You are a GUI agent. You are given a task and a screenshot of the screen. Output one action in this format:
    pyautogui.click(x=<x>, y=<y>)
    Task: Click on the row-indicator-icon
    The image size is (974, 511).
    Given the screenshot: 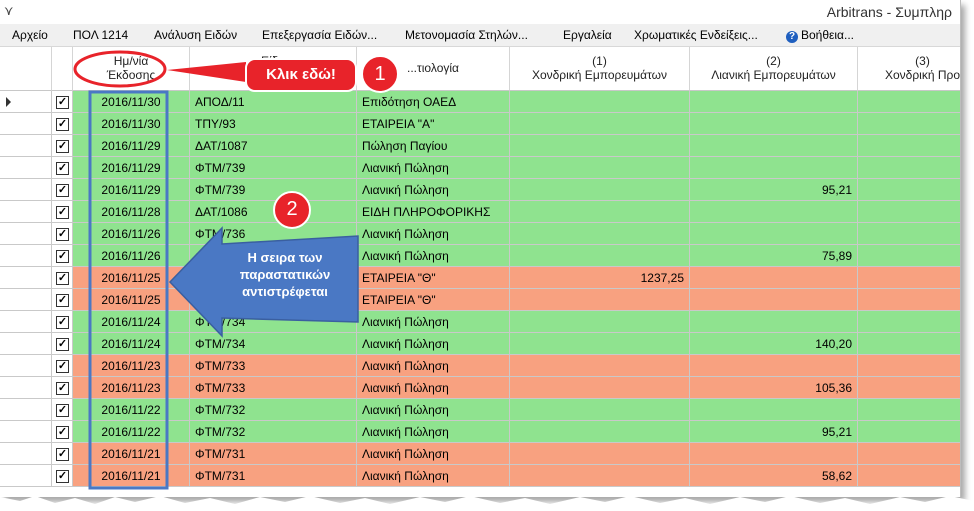 What is the action you would take?
    pyautogui.click(x=8, y=102)
    